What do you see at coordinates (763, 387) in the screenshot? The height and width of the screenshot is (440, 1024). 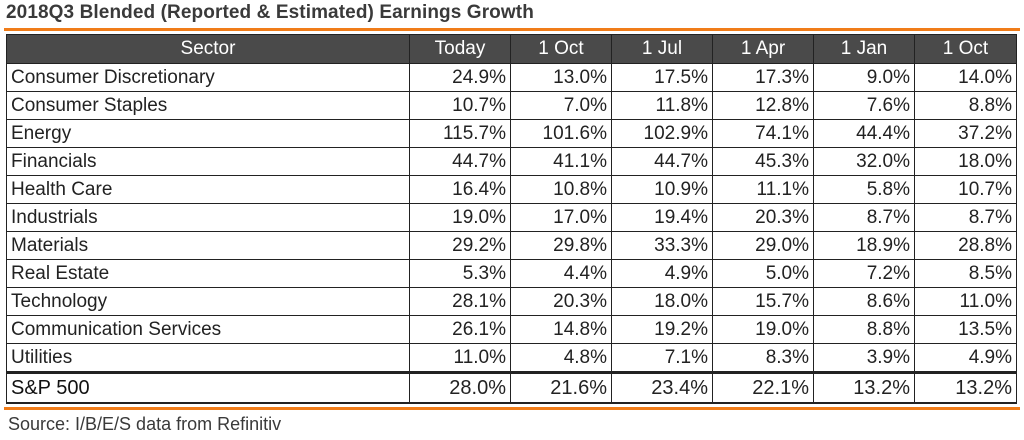 I see `total-value-cell: 22.1%` at bounding box center [763, 387].